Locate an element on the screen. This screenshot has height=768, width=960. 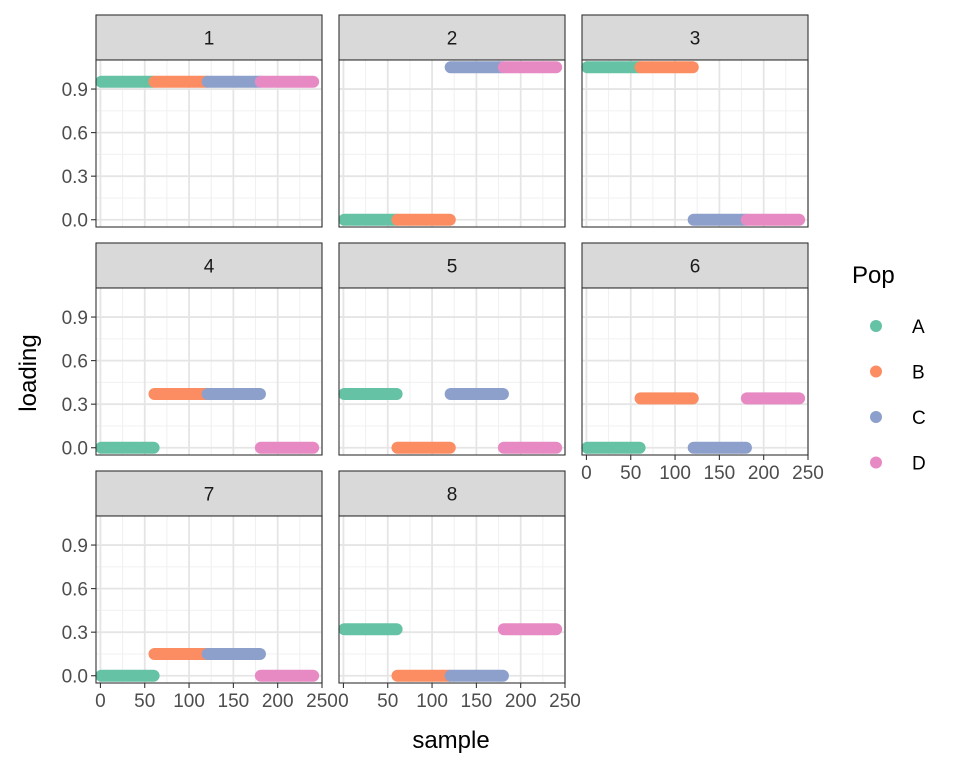
facet-strip-label: 7 is located at coordinates (209, 495).